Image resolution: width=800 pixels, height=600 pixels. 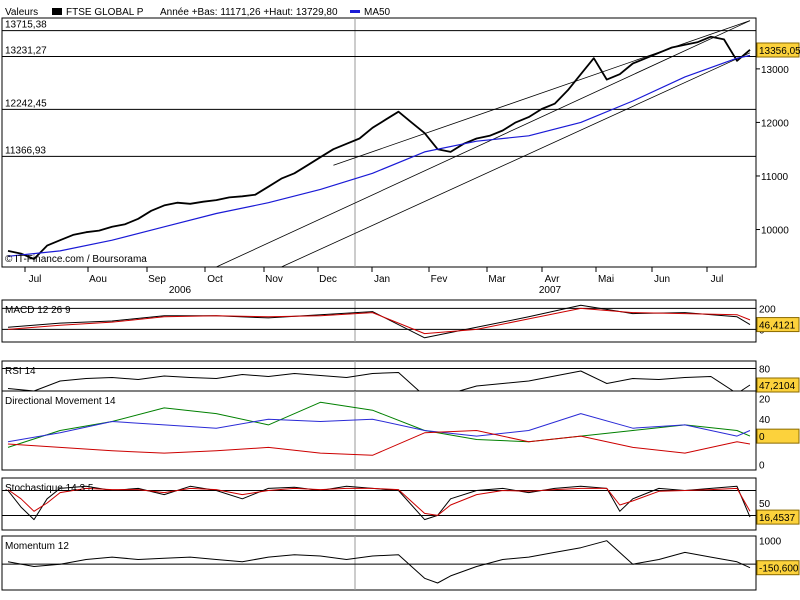 What do you see at coordinates (249, 12) in the screenshot?
I see `annual-range: Année +Bas: 11171,26 +Haut: 13729,80` at bounding box center [249, 12].